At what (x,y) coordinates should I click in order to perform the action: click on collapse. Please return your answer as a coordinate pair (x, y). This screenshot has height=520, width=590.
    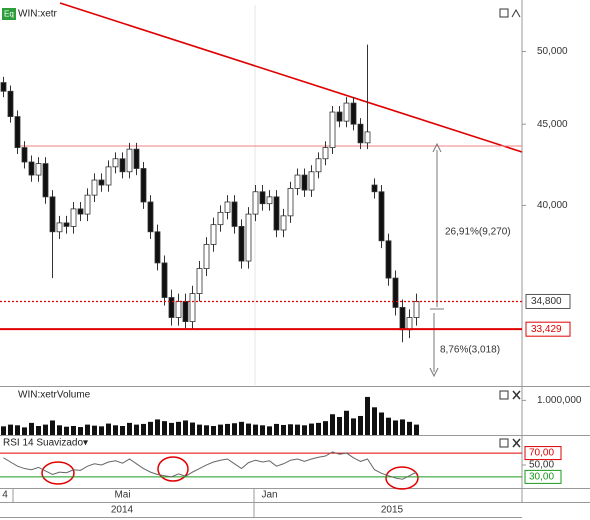
    Looking at the image, I should click on (516, 13).